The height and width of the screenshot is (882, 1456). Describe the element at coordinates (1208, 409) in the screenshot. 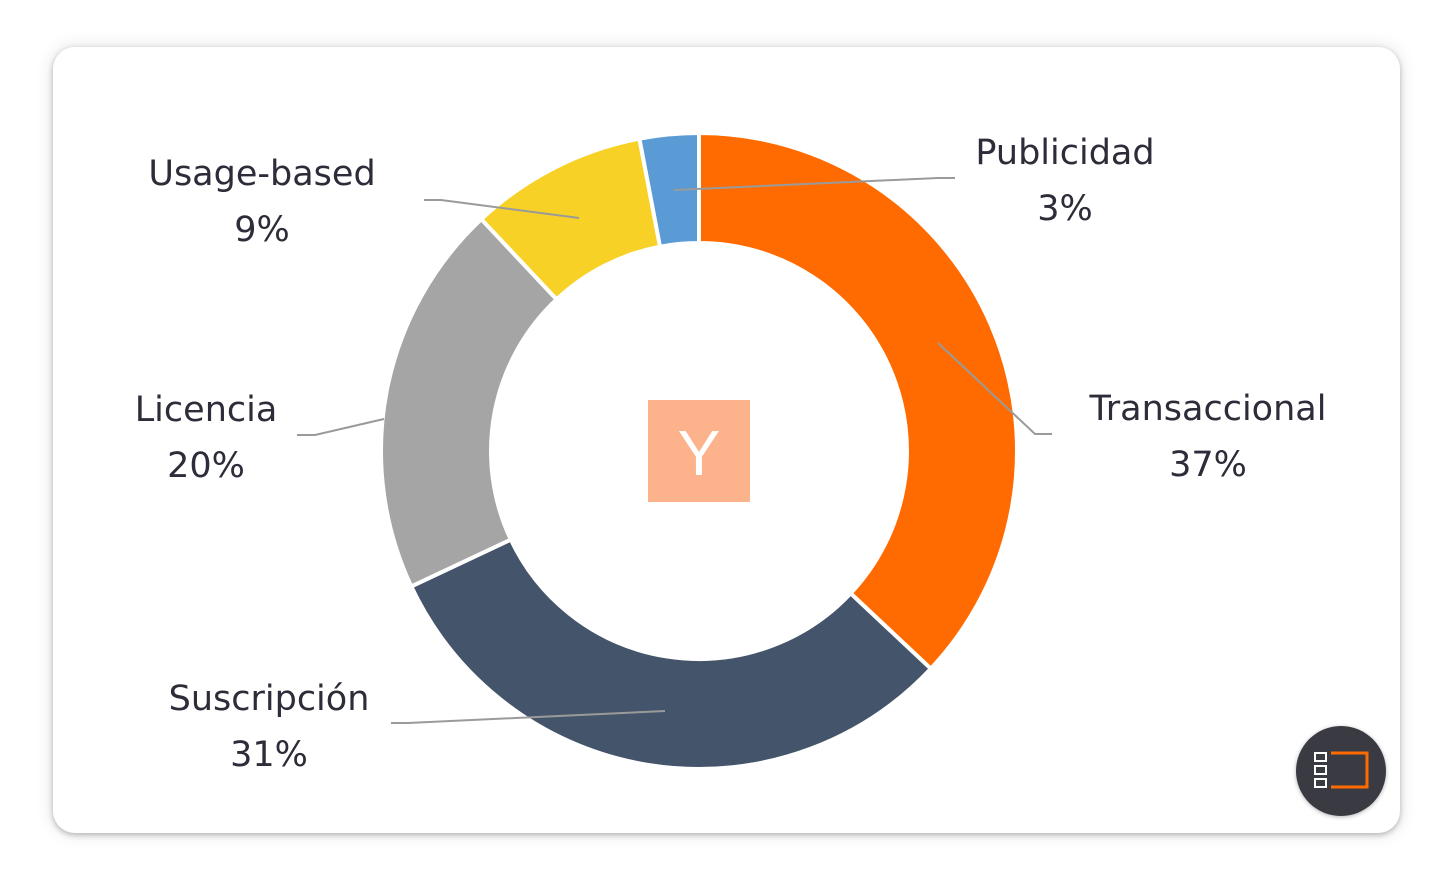

I see `slice-label: Transaccional` at that location.